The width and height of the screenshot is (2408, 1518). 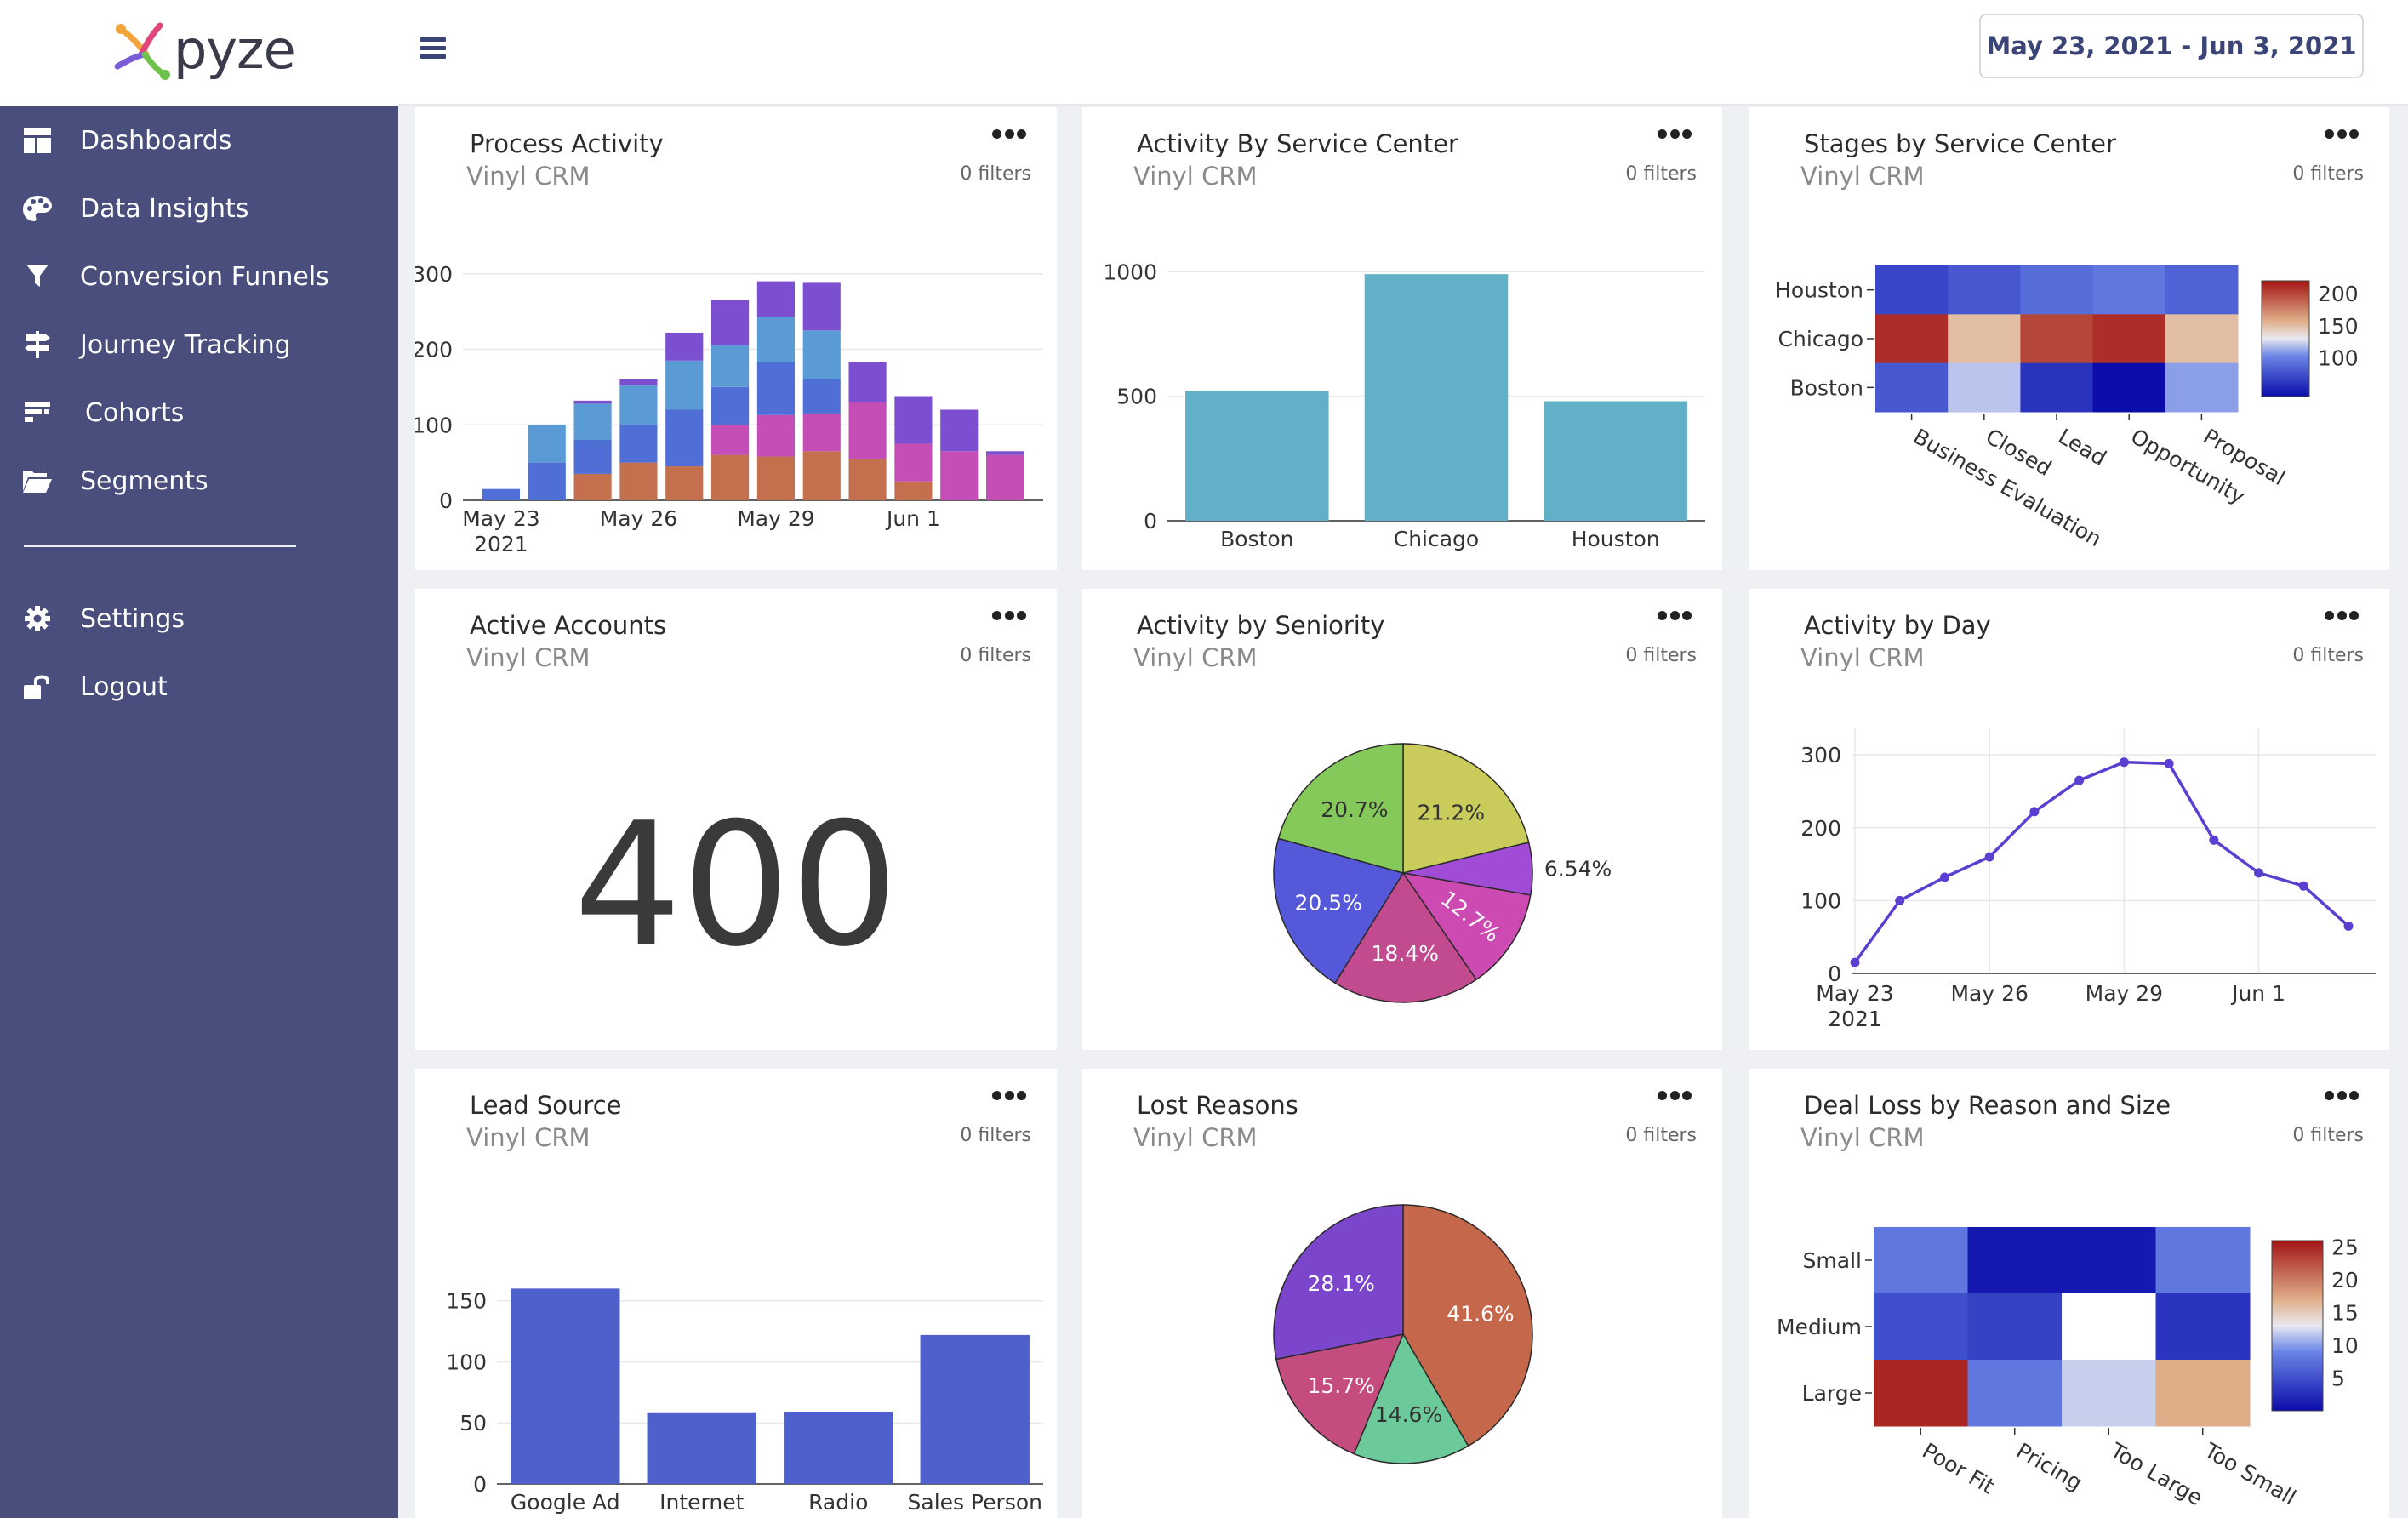 What do you see at coordinates (199, 618) in the screenshot?
I see `sidebar-item-settings: Settings` at bounding box center [199, 618].